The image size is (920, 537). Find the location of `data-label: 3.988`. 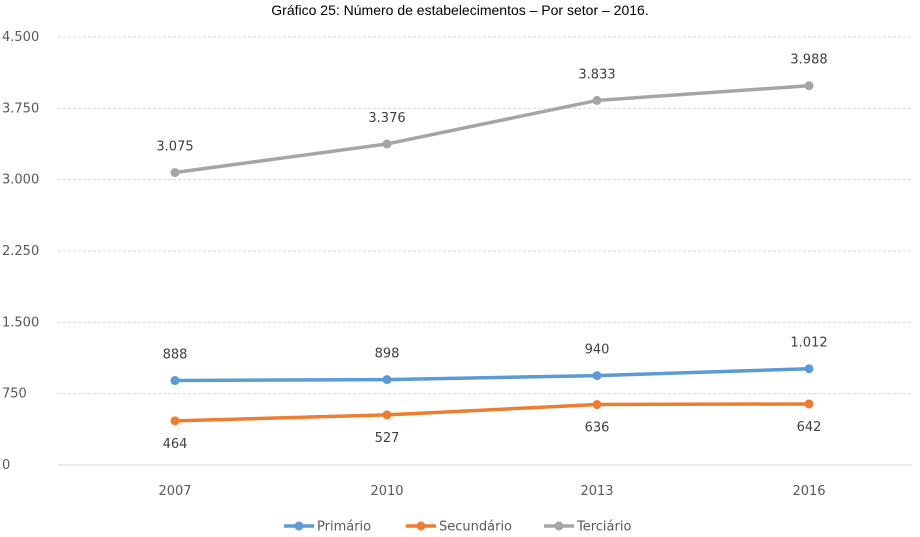

data-label: 3.988 is located at coordinates (808, 60).